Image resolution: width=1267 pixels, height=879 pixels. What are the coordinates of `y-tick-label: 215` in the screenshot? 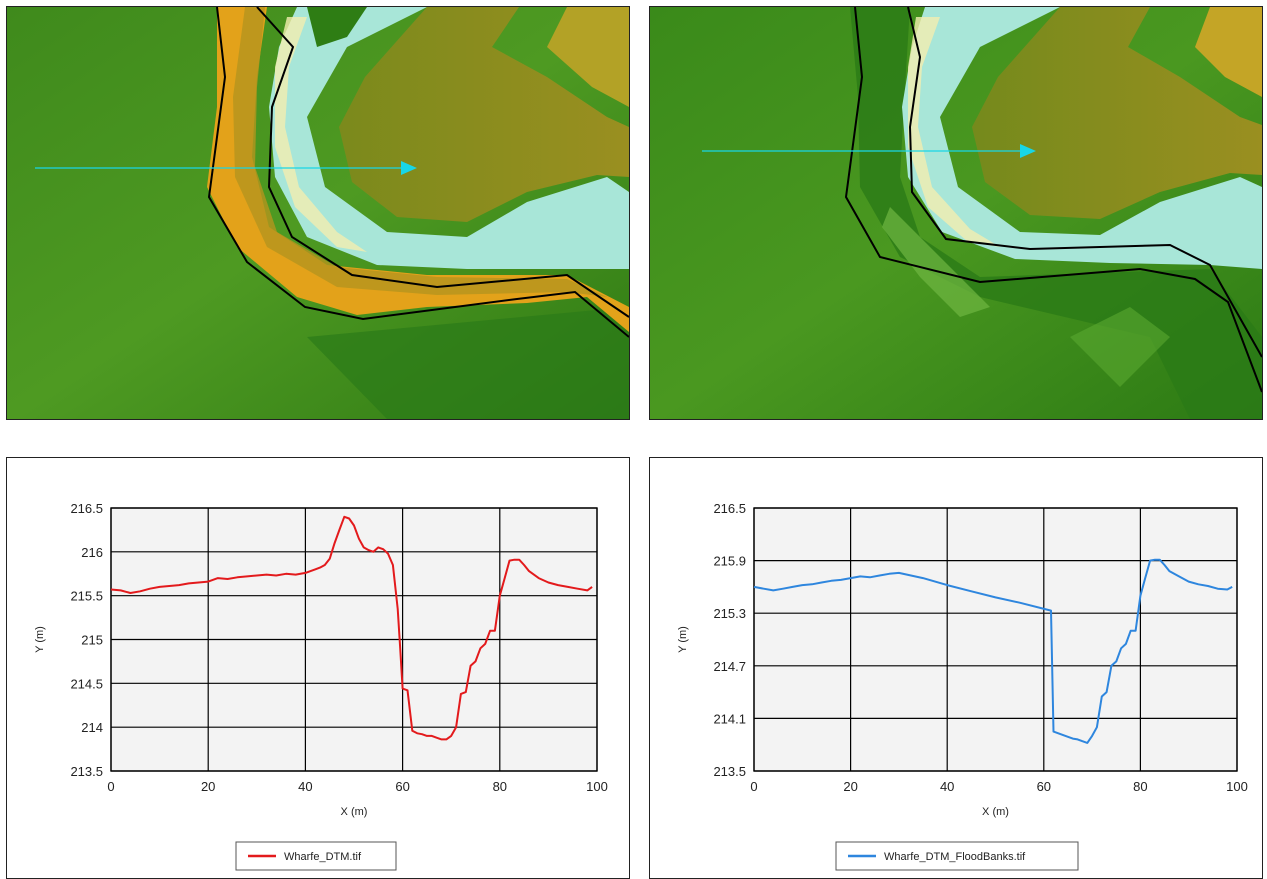 It's located at (92, 640).